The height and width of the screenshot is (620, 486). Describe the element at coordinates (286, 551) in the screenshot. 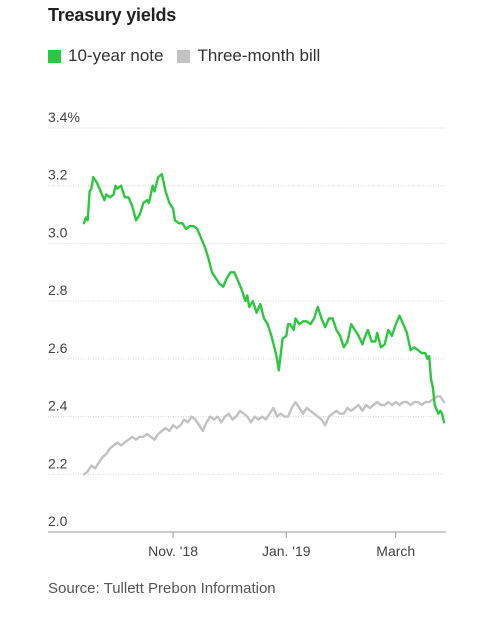

I see `x-tick-label: Jan. '19` at that location.